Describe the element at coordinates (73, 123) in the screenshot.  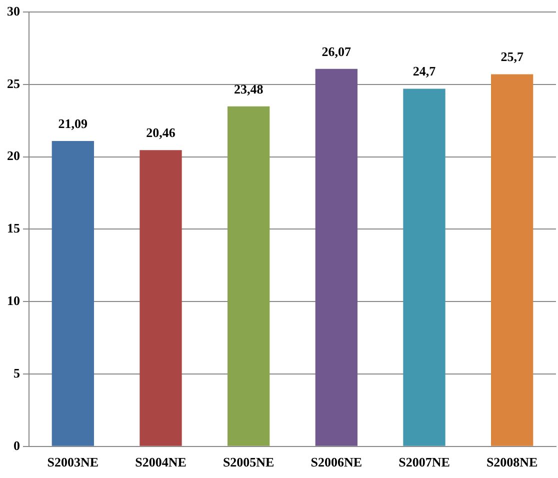
I see `data-label: 21,09` at that location.